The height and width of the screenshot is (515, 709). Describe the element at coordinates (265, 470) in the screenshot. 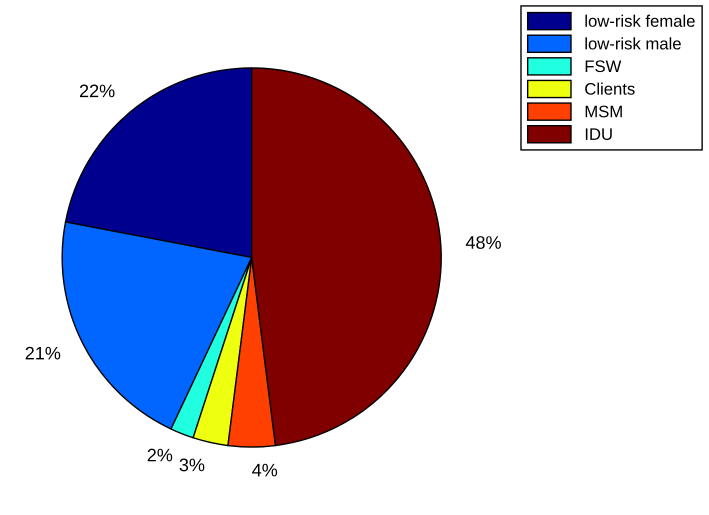

I see `data-label: 4%` at that location.